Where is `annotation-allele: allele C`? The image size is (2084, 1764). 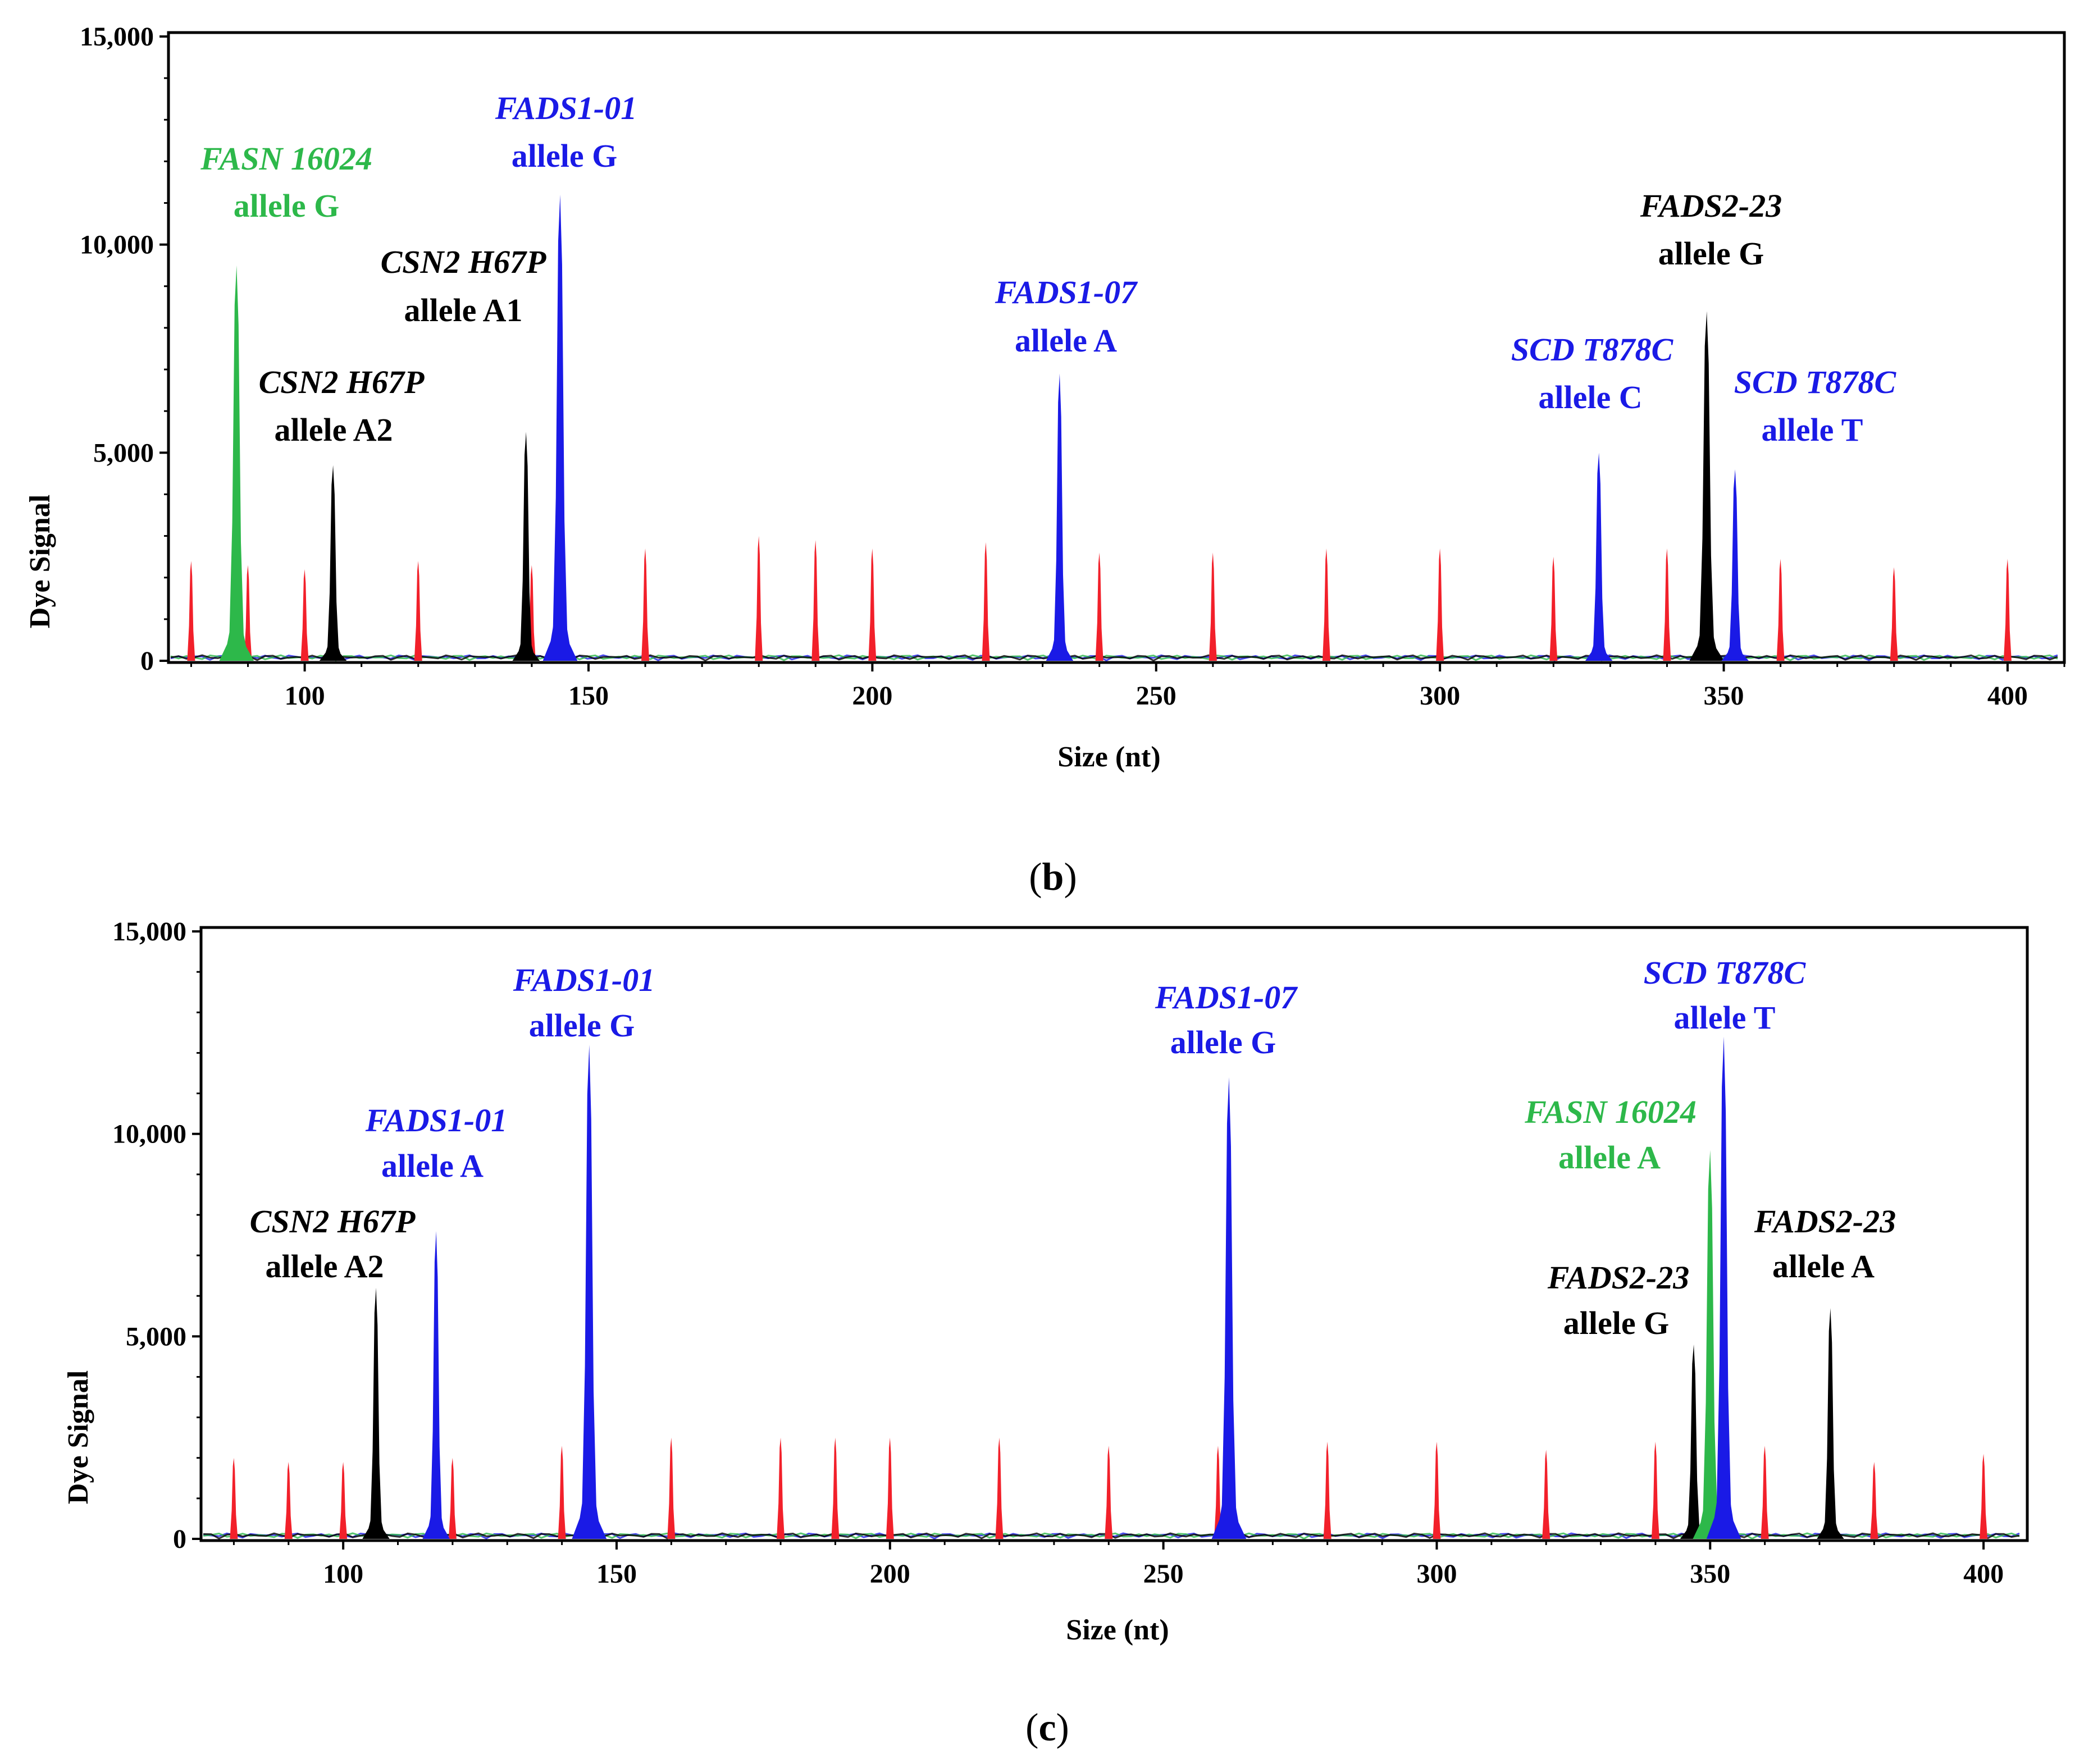
annotation-allele: allele C is located at coordinates (1590, 397).